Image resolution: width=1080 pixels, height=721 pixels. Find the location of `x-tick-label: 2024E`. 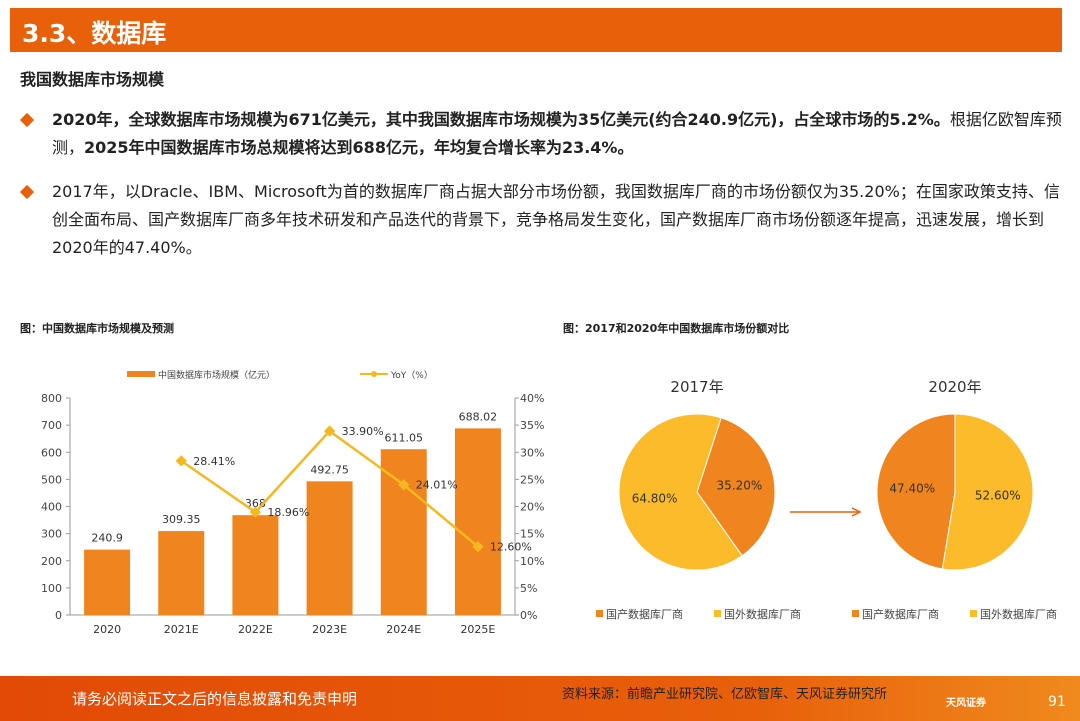

x-tick-label: 2024E is located at coordinates (403, 629).